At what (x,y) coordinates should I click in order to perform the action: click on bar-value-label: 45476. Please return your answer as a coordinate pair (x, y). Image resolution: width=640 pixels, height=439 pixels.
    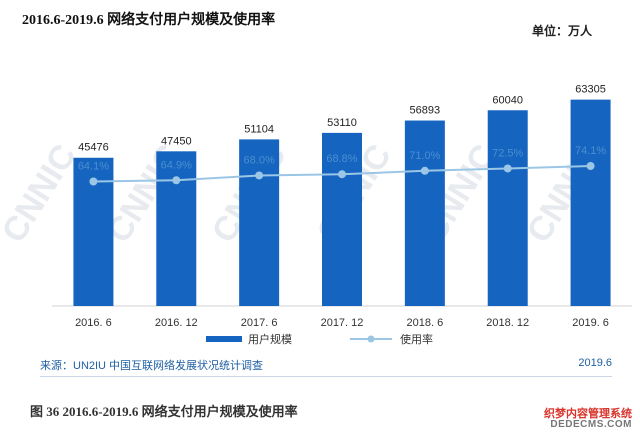
    Looking at the image, I should click on (93, 148).